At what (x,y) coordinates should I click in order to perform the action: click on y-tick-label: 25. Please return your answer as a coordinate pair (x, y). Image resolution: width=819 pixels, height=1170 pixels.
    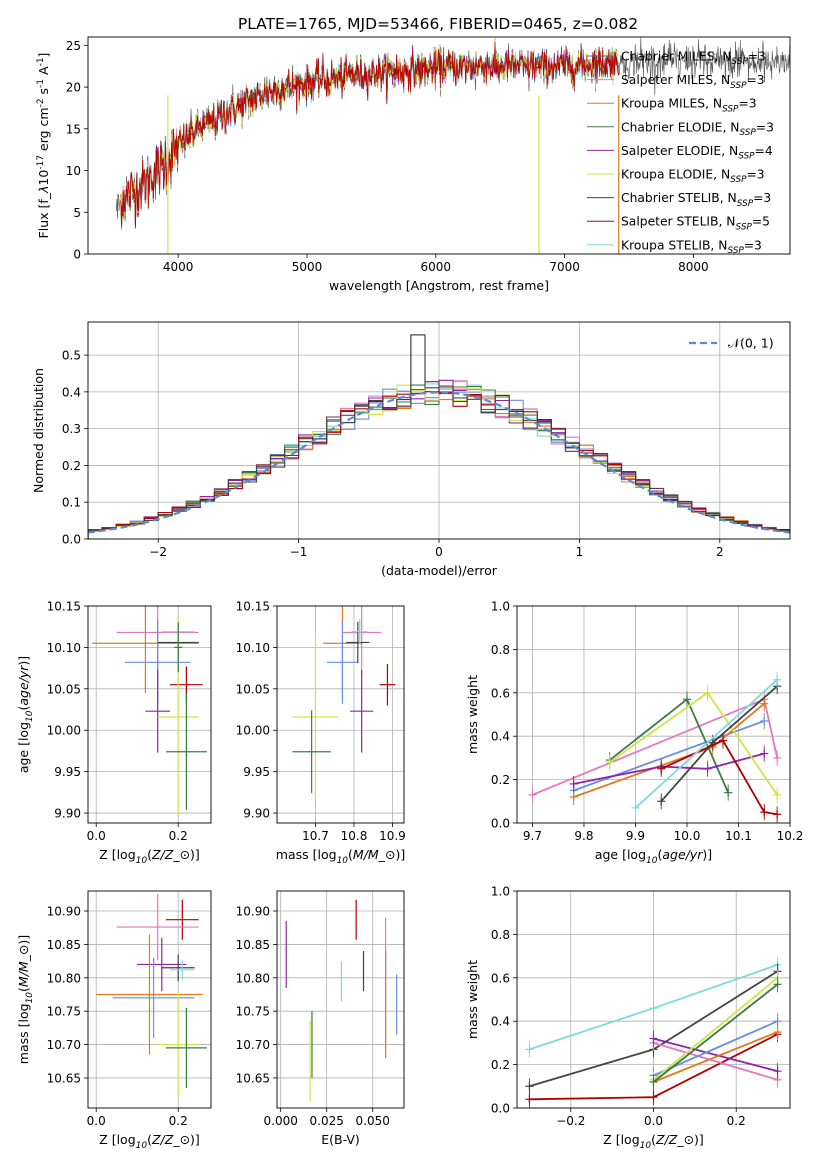
    Looking at the image, I should click on (73, 46).